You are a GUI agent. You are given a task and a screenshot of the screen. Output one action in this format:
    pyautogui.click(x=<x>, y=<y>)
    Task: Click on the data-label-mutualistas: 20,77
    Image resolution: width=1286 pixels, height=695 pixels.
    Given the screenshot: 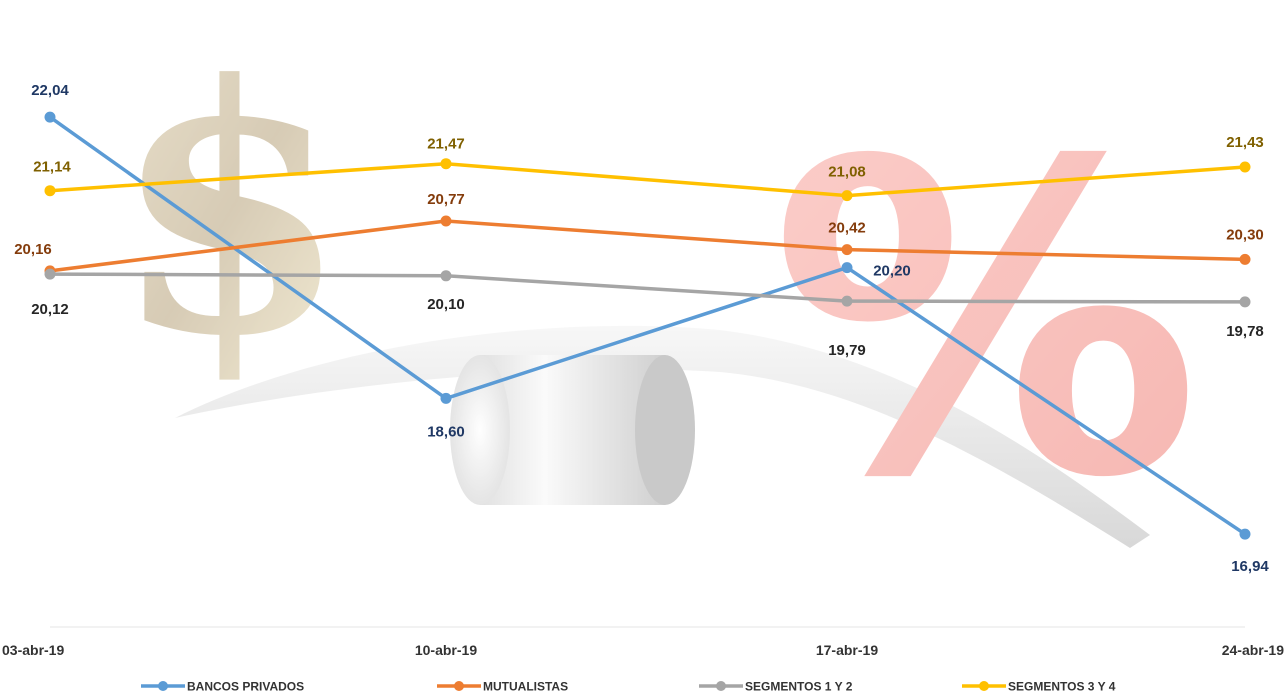 What is the action you would take?
    pyautogui.click(x=446, y=199)
    